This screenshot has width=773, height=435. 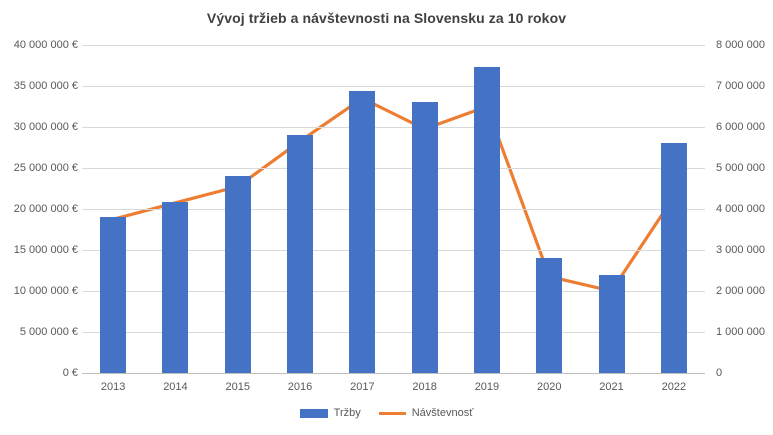 I want to click on x-axis-line, so click(x=393, y=373).